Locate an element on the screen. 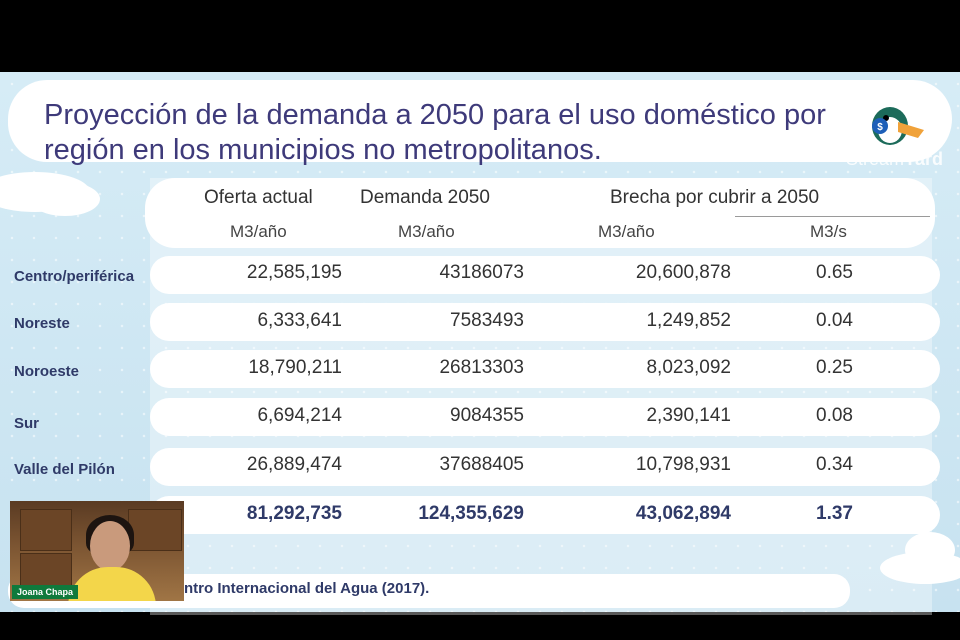 Image resolution: width=960 pixels, height=640 pixels. cell-ms: 0.08 is located at coordinates (834, 415).